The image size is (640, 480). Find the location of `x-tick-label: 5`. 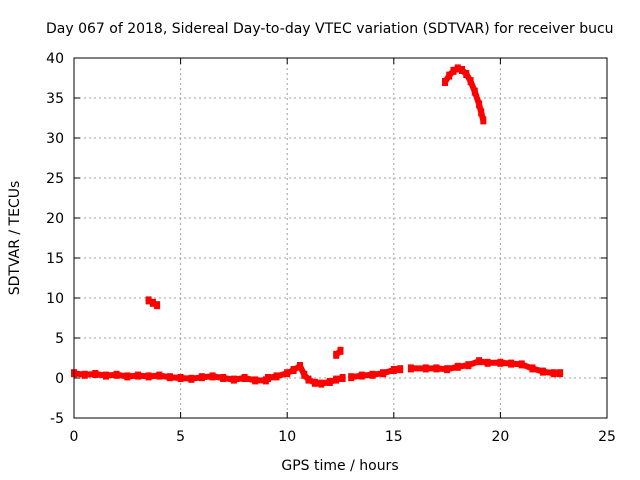

x-tick-label: 5 is located at coordinates (180, 437).